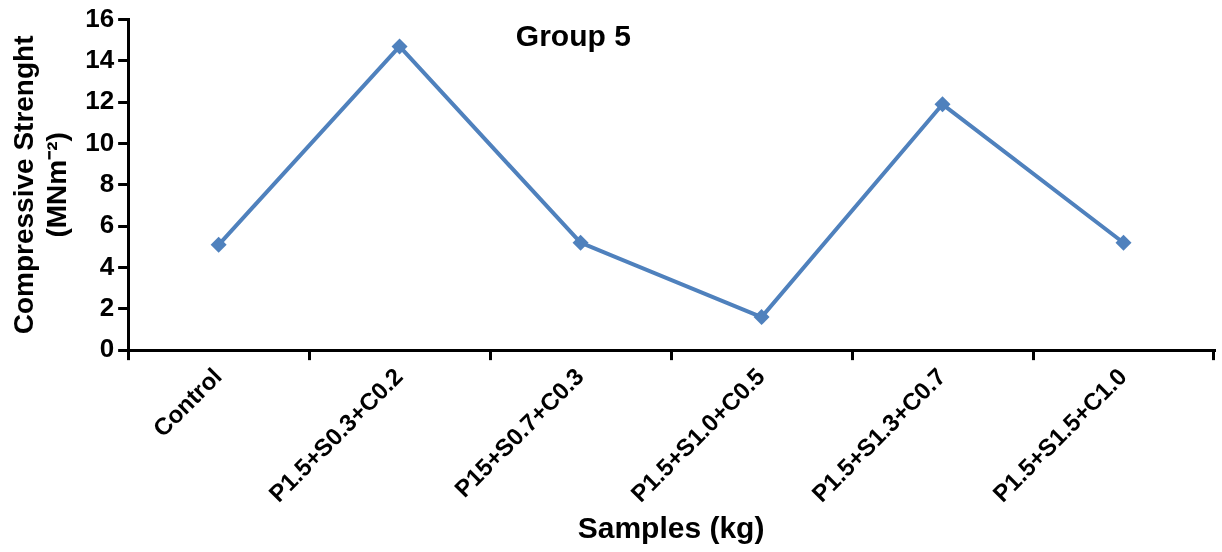 The width and height of the screenshot is (1222, 552). What do you see at coordinates (100, 100) in the screenshot?
I see `y-tick-label: 12` at bounding box center [100, 100].